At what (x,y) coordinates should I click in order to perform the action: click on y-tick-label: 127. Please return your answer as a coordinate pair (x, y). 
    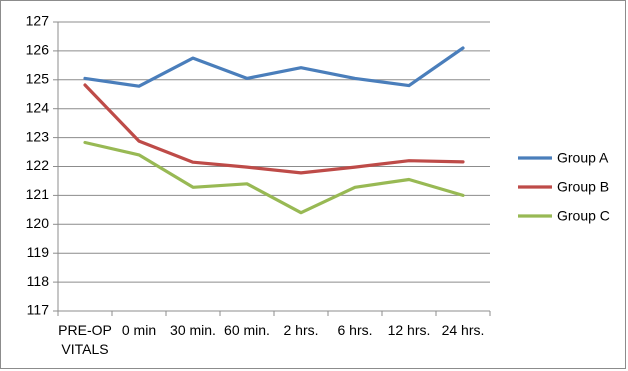
    Looking at the image, I should click on (38, 21).